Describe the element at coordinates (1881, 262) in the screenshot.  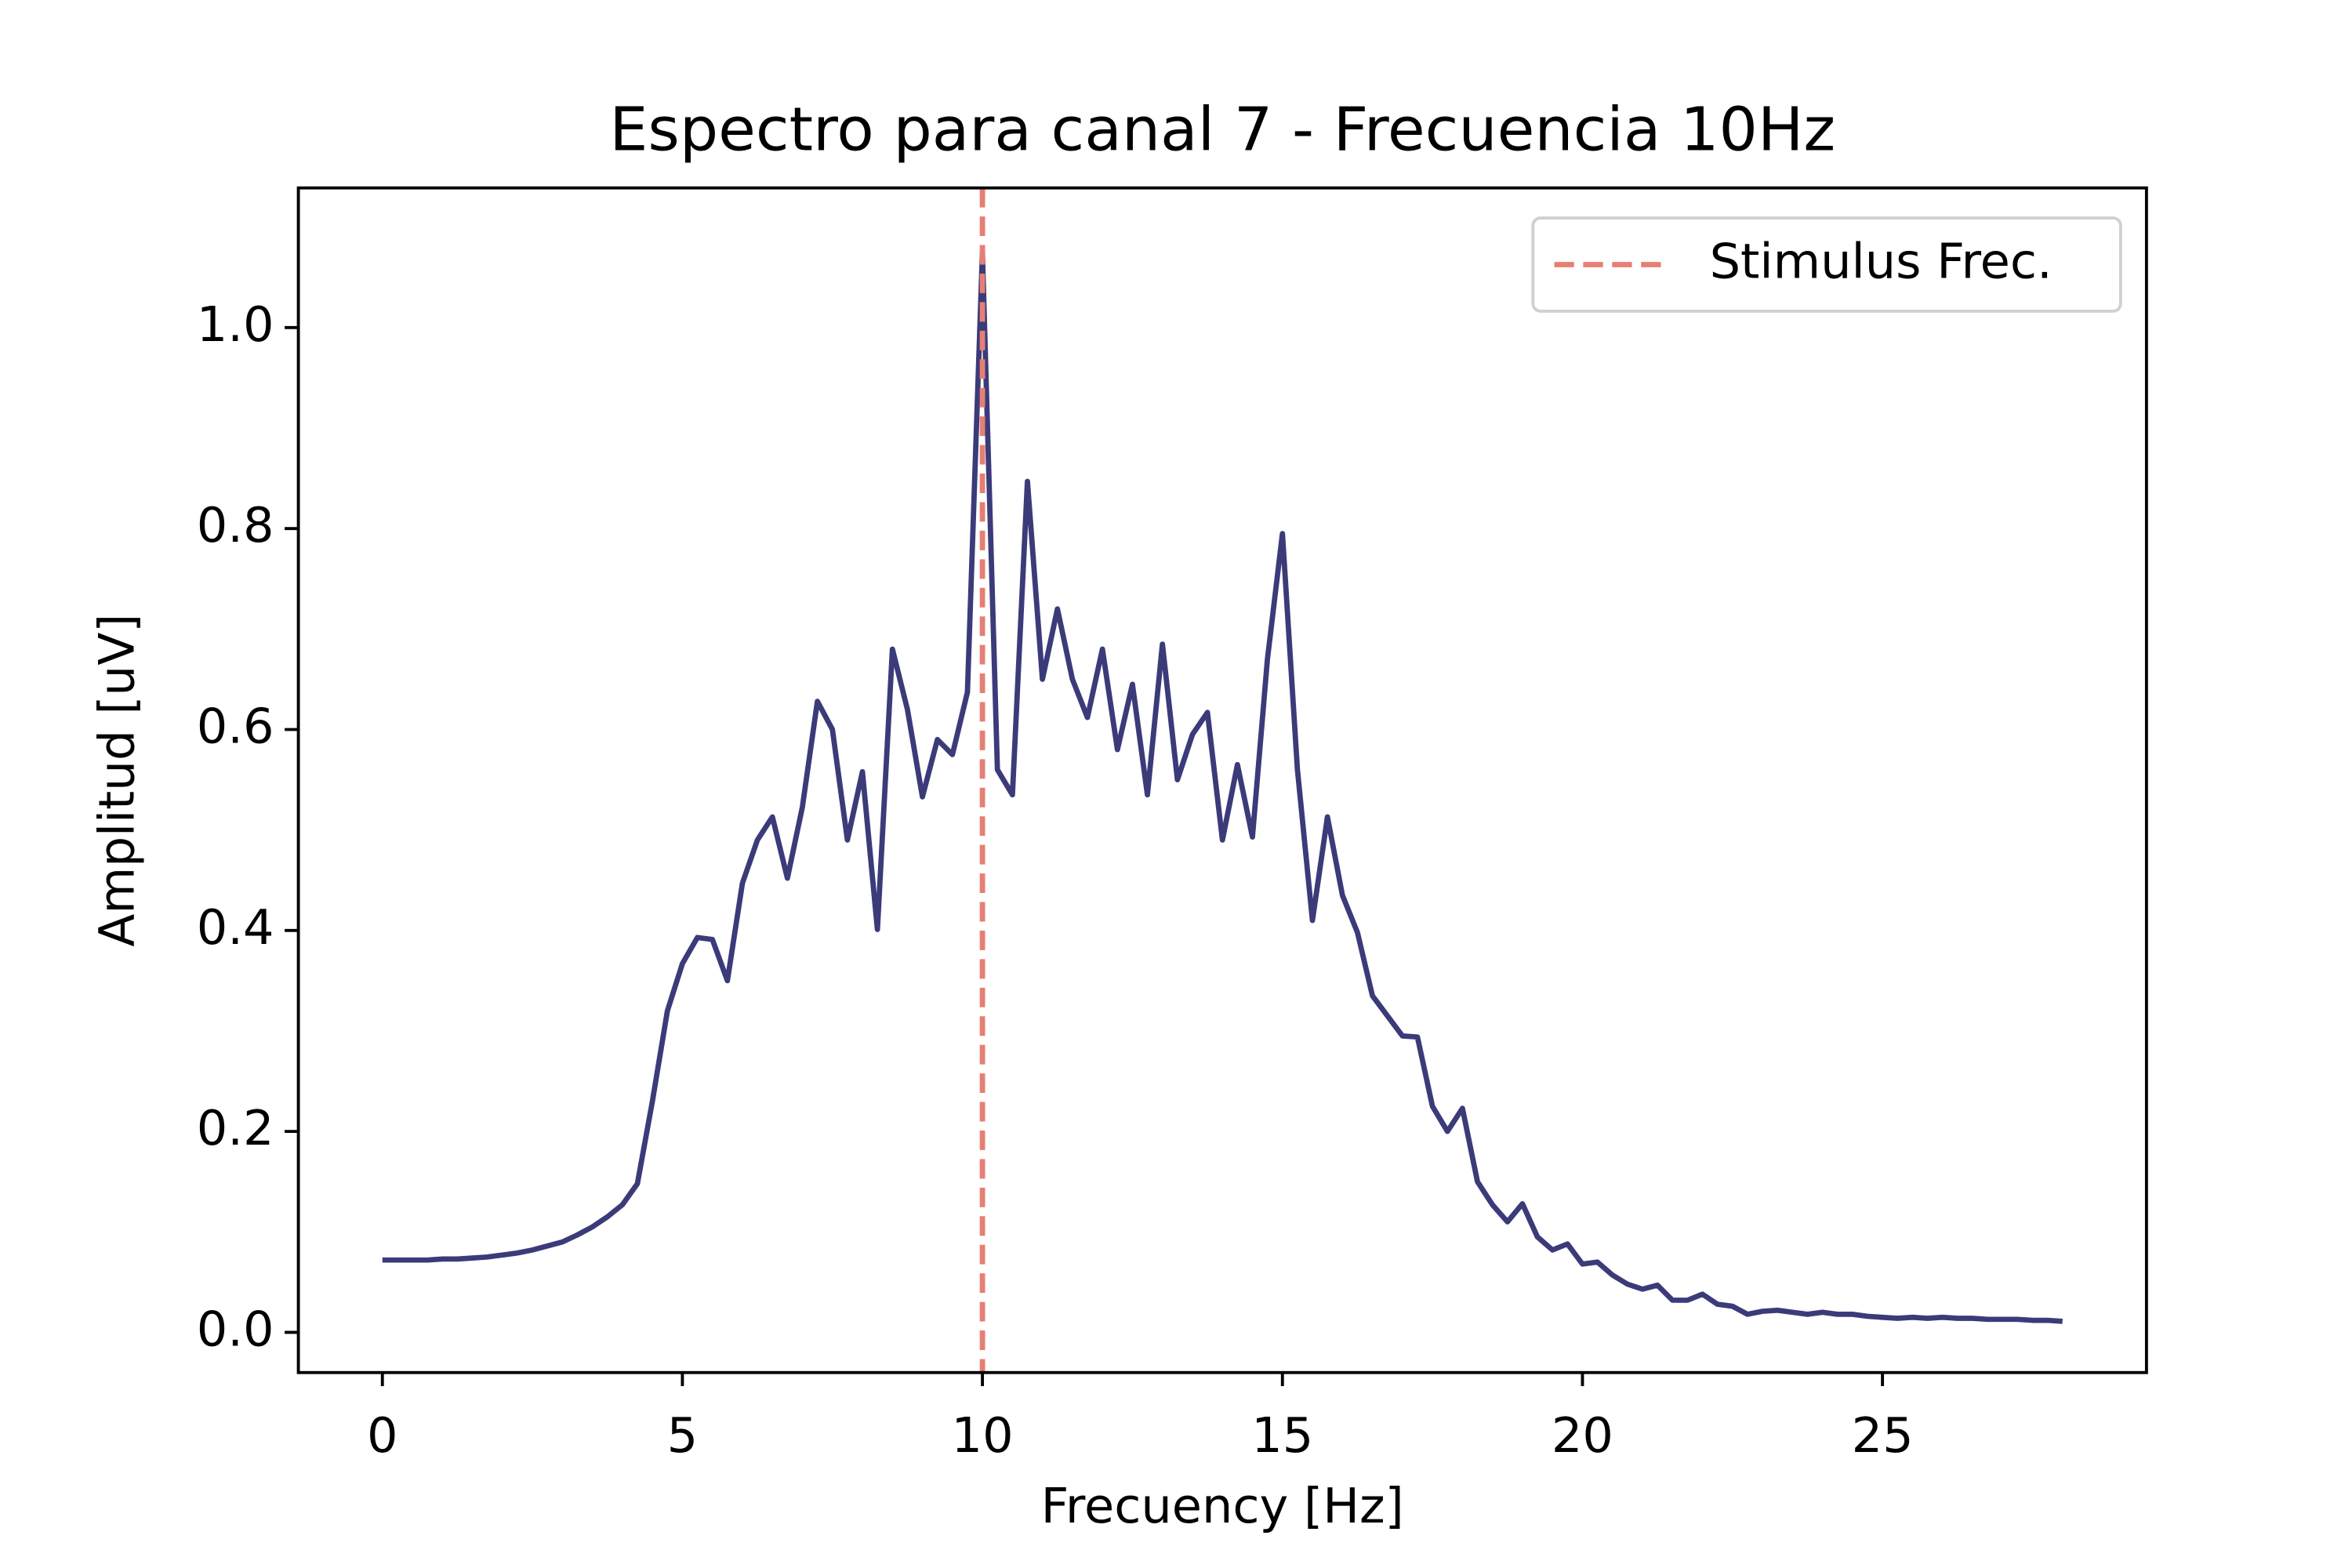
I see `legend-label: Stimulus Frec.` at that location.